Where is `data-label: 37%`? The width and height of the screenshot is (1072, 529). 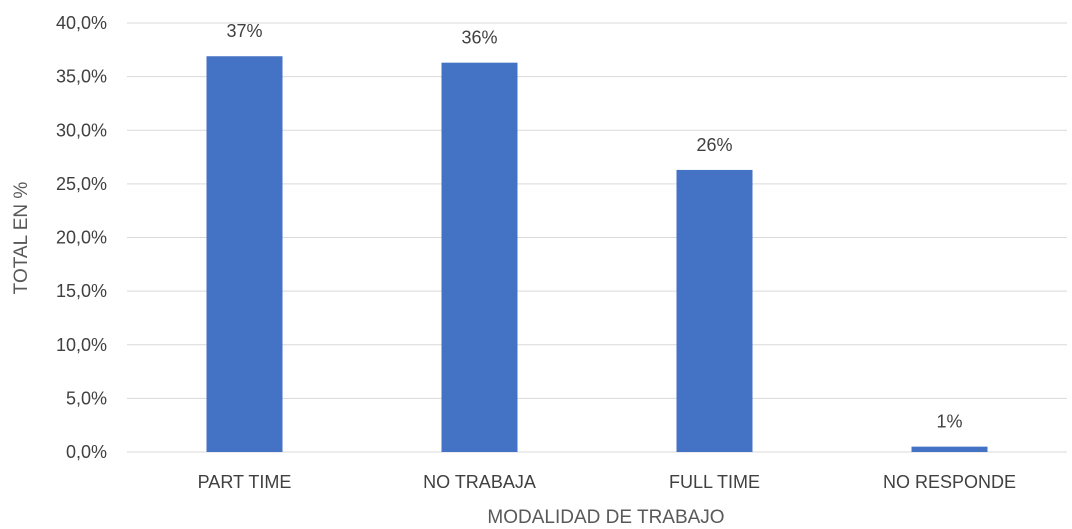
data-label: 37% is located at coordinates (244, 31).